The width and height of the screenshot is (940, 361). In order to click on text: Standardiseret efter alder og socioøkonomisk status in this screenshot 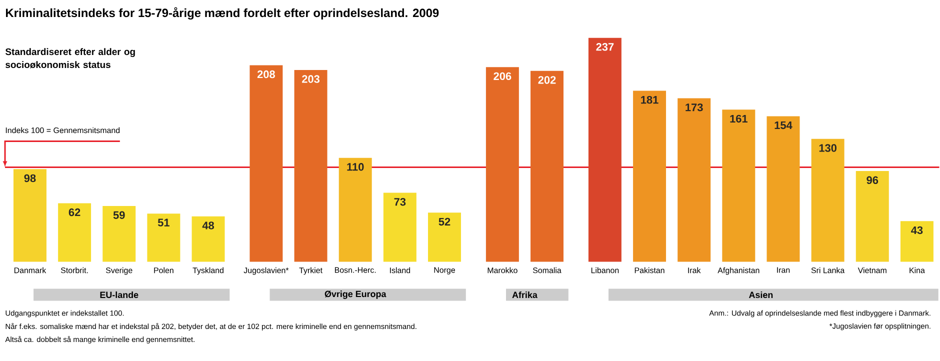, I will do `click(70, 58)`.